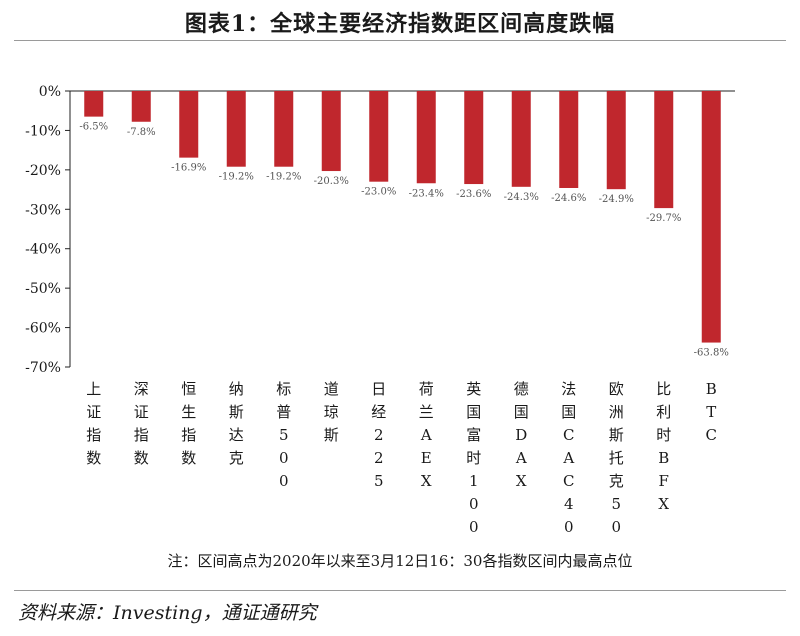  Describe the element at coordinates (188, 168) in the screenshot. I see `data-label: -16.9%` at that location.